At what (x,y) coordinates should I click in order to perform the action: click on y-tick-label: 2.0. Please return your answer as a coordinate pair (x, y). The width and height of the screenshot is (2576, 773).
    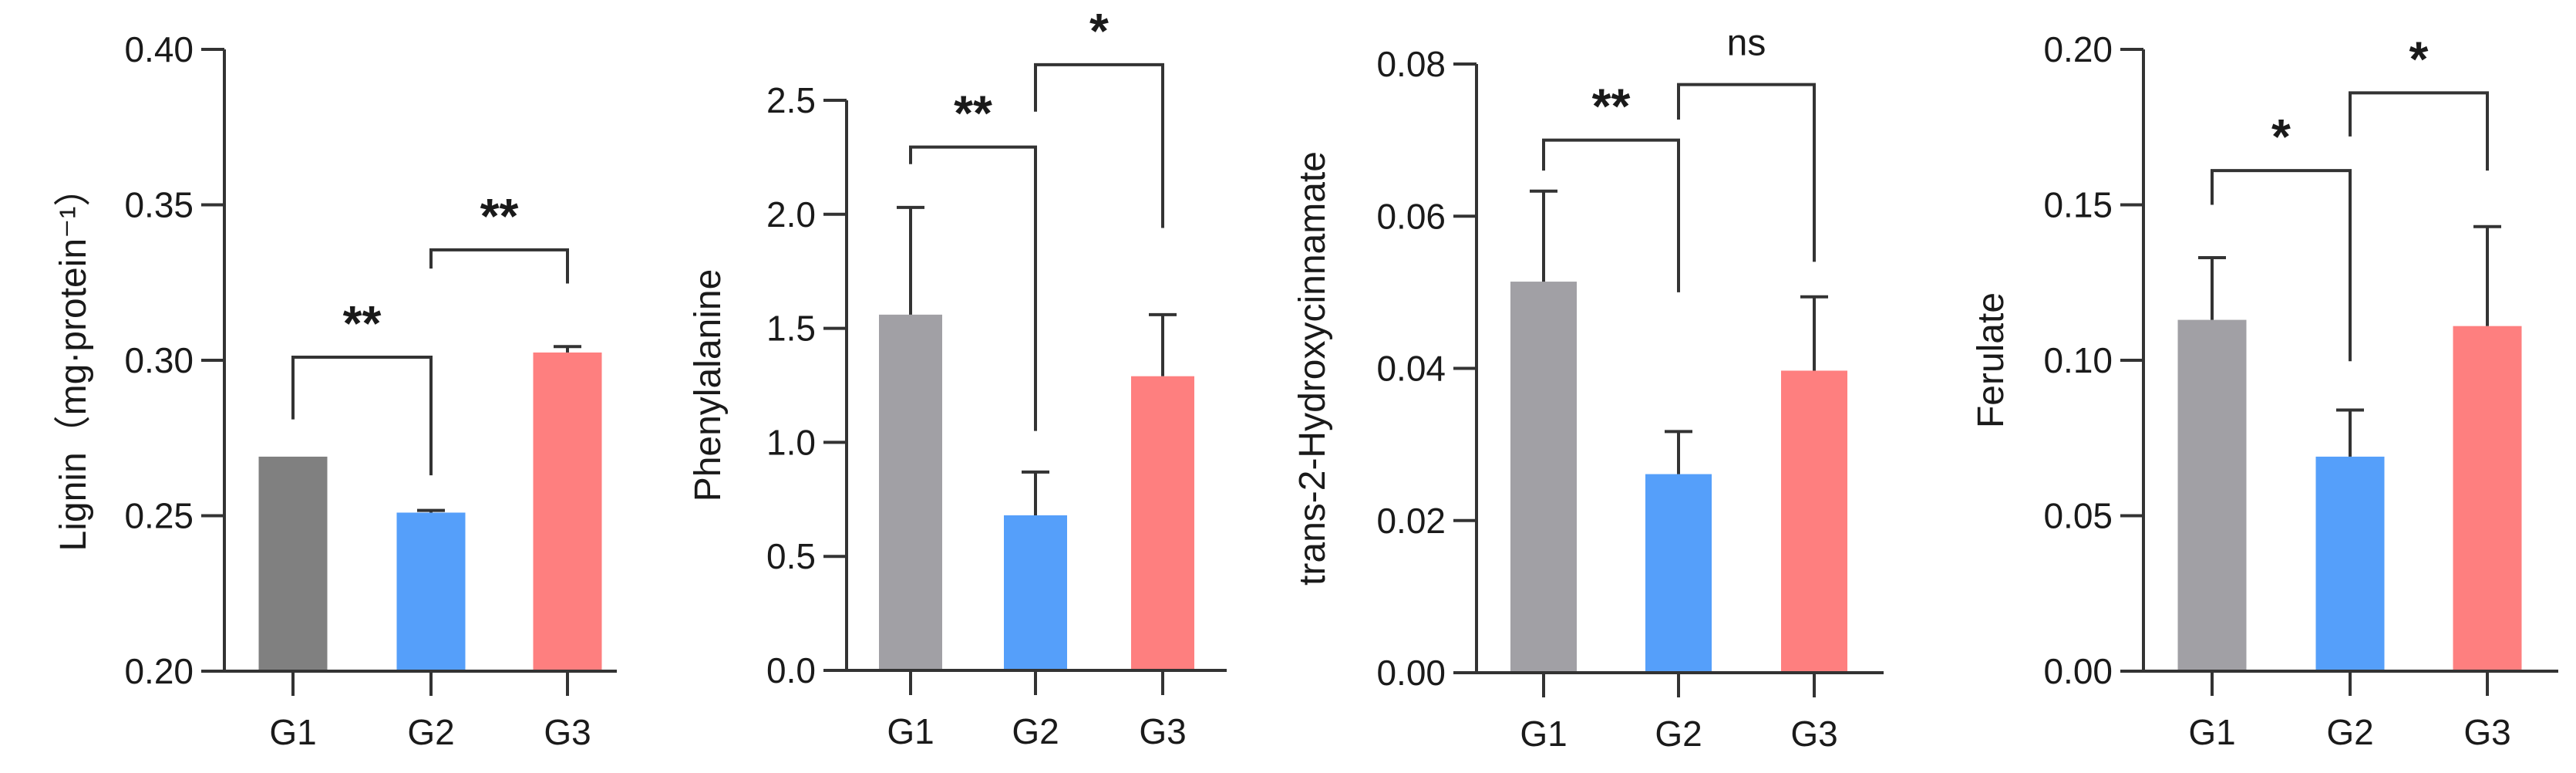
    Looking at the image, I should click on (791, 214).